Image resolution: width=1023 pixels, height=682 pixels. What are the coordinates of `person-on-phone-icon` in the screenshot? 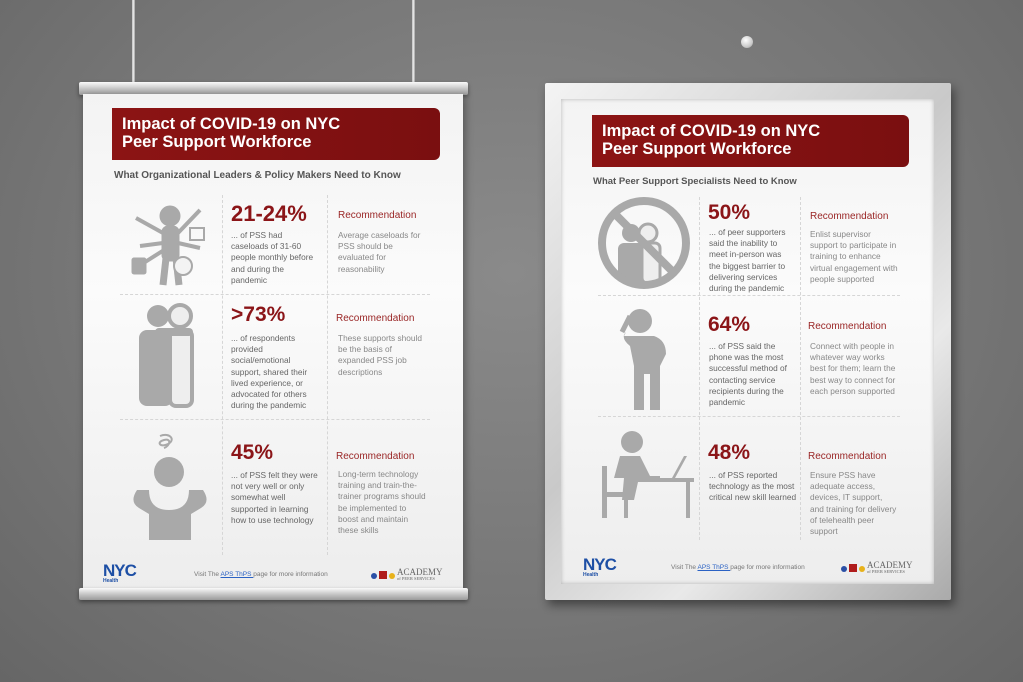 It's located at (642, 359).